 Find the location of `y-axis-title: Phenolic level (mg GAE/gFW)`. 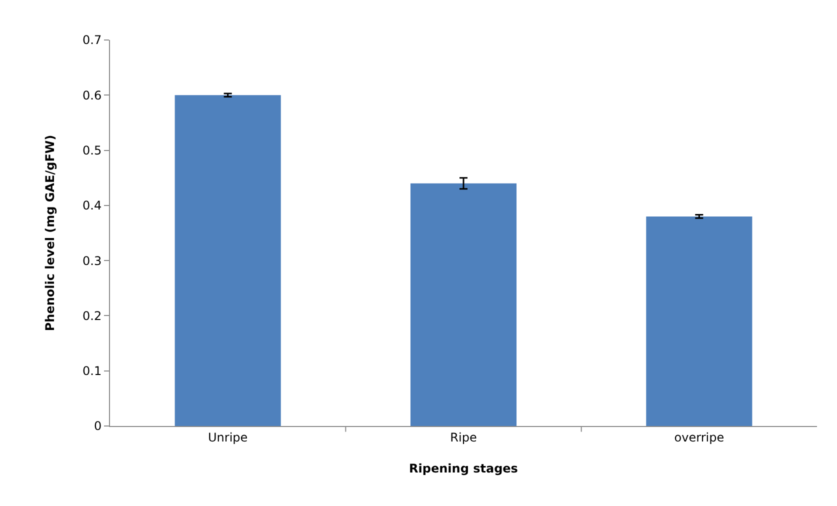

y-axis-title: Phenolic level (mg GAE/gFW) is located at coordinates (49, 233).